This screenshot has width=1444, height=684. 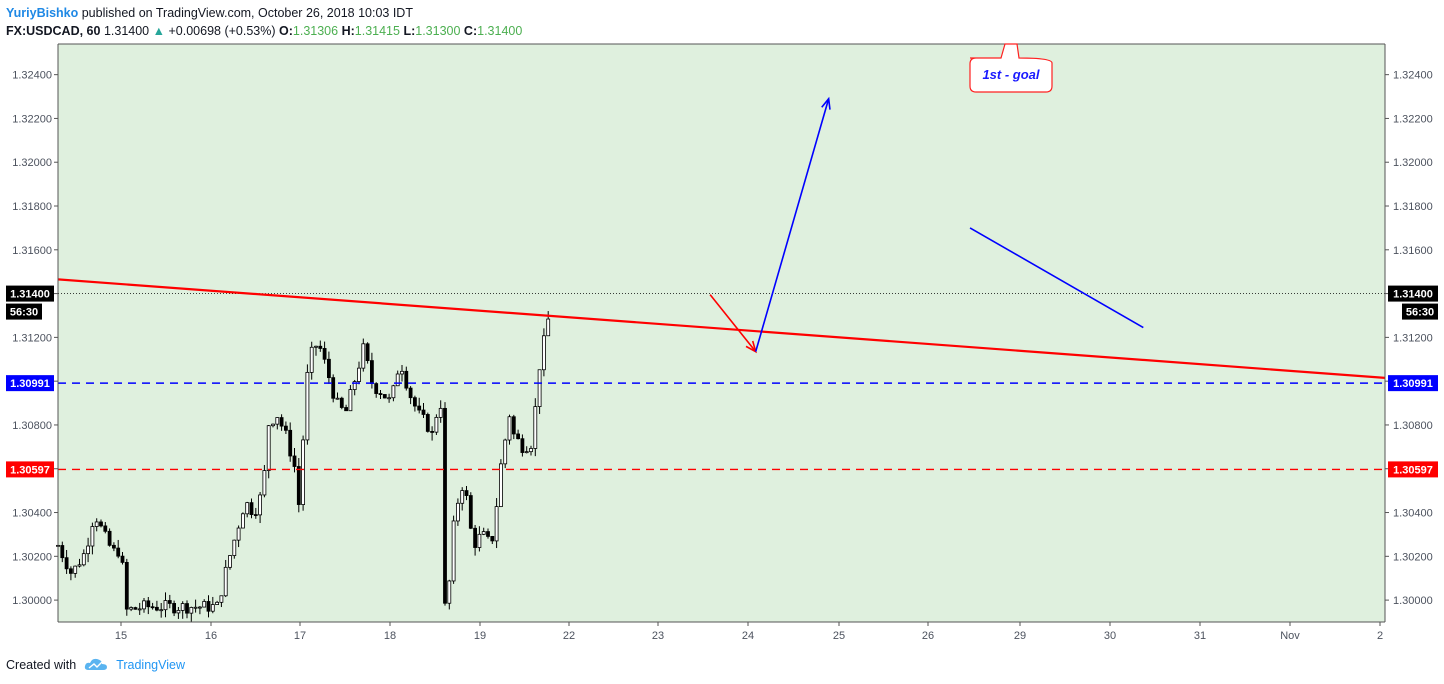 What do you see at coordinates (390, 636) in the screenshot?
I see `x-tick-label: 18` at bounding box center [390, 636].